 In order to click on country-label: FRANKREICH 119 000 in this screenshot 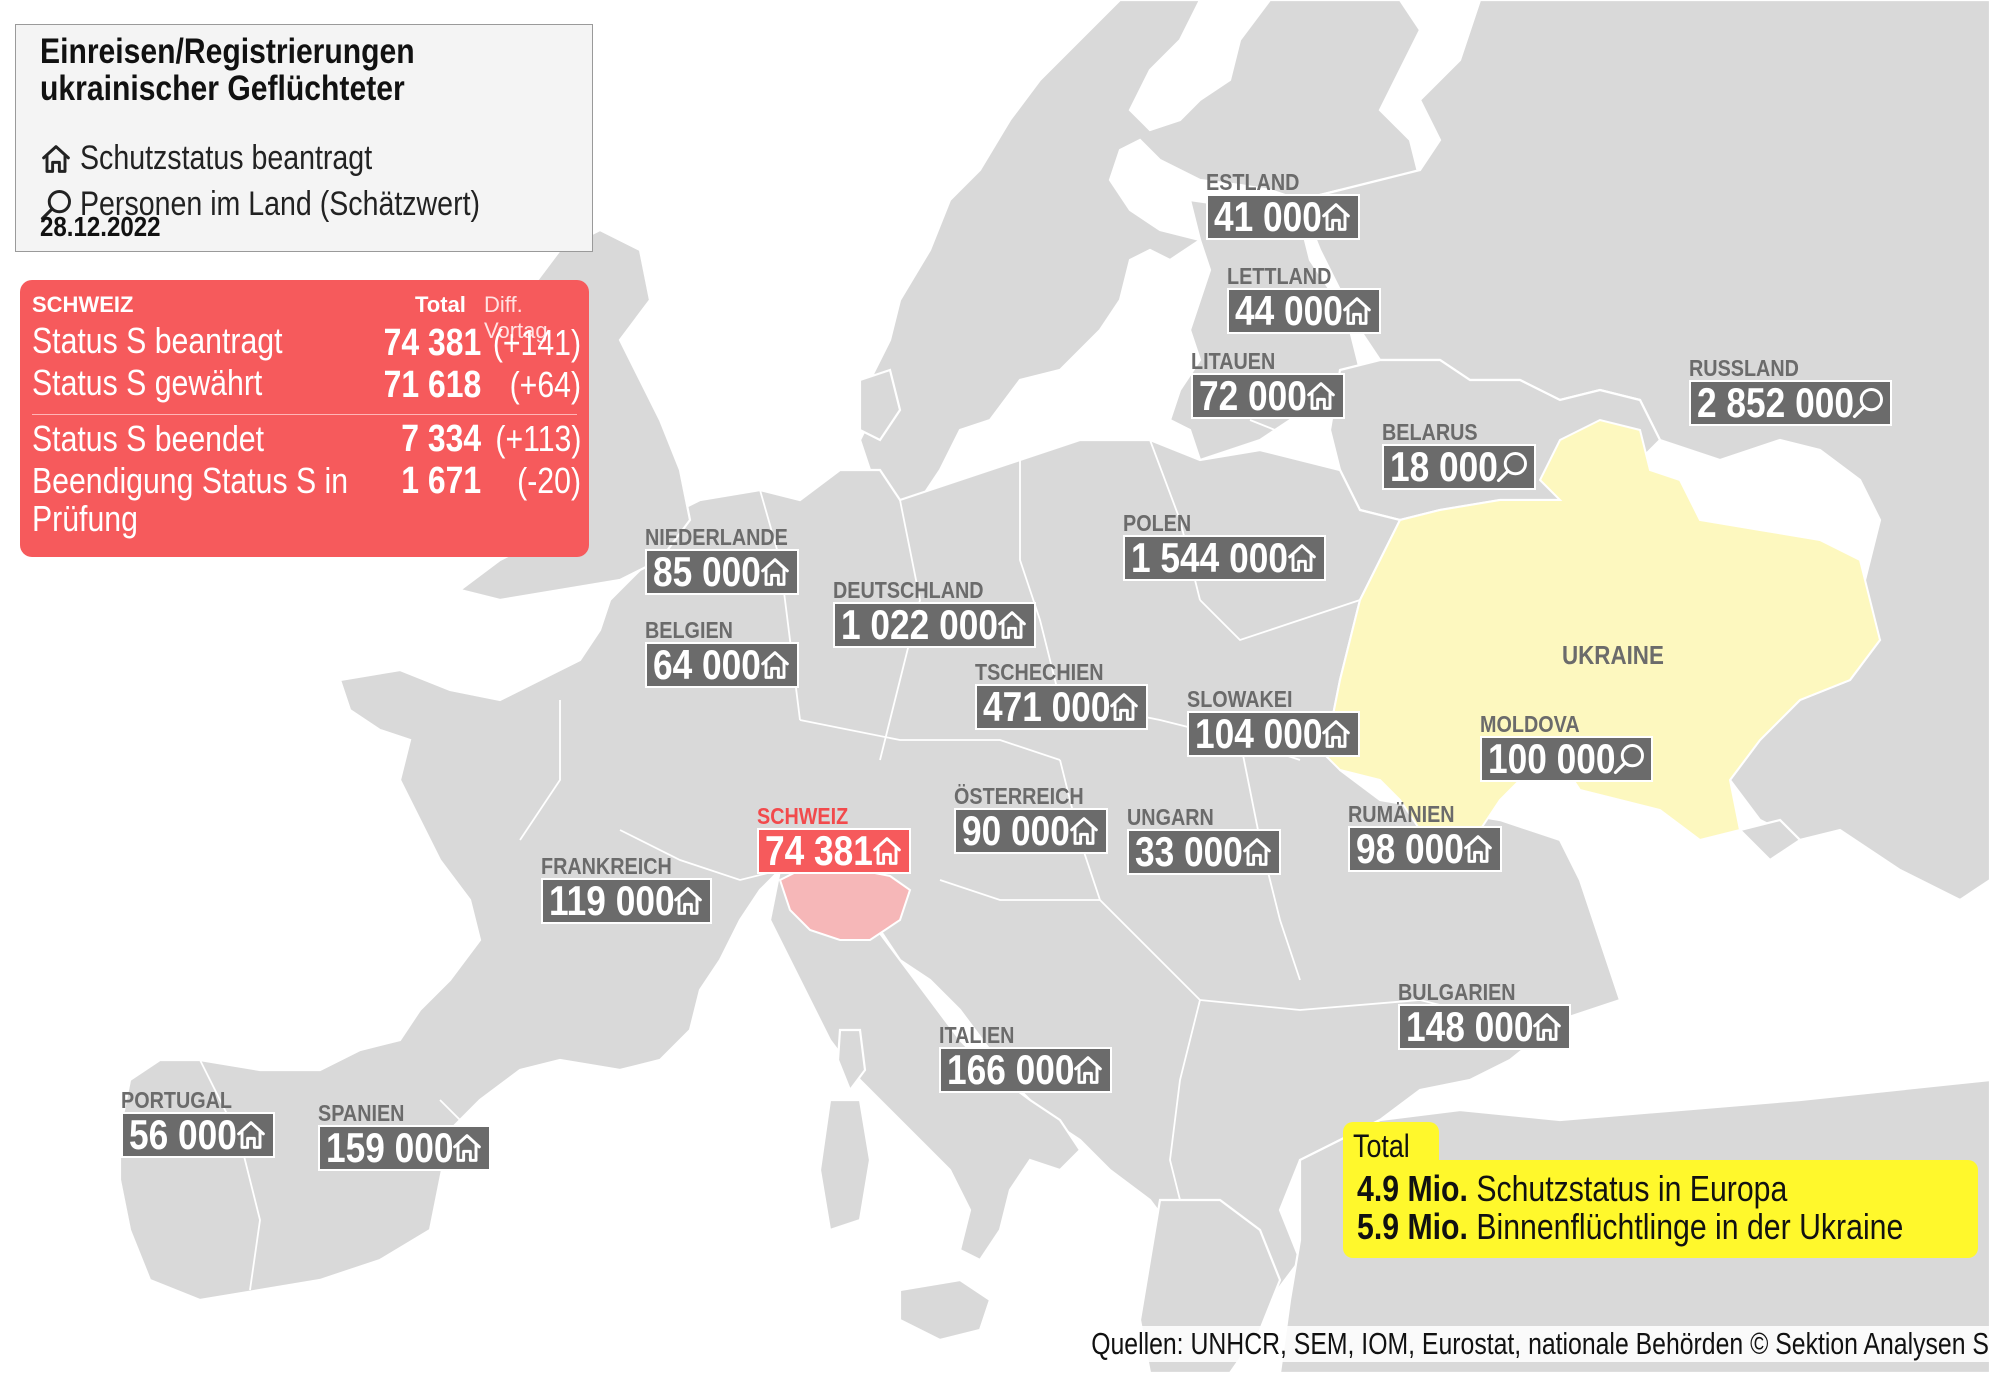, I will do `click(627, 889)`.